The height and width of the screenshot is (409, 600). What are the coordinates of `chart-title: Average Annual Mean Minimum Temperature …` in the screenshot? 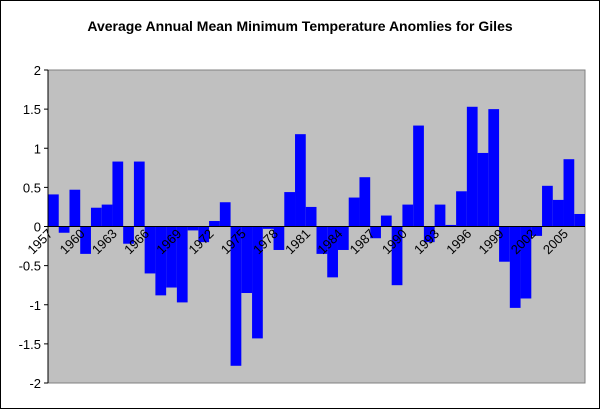 It's located at (299, 26).